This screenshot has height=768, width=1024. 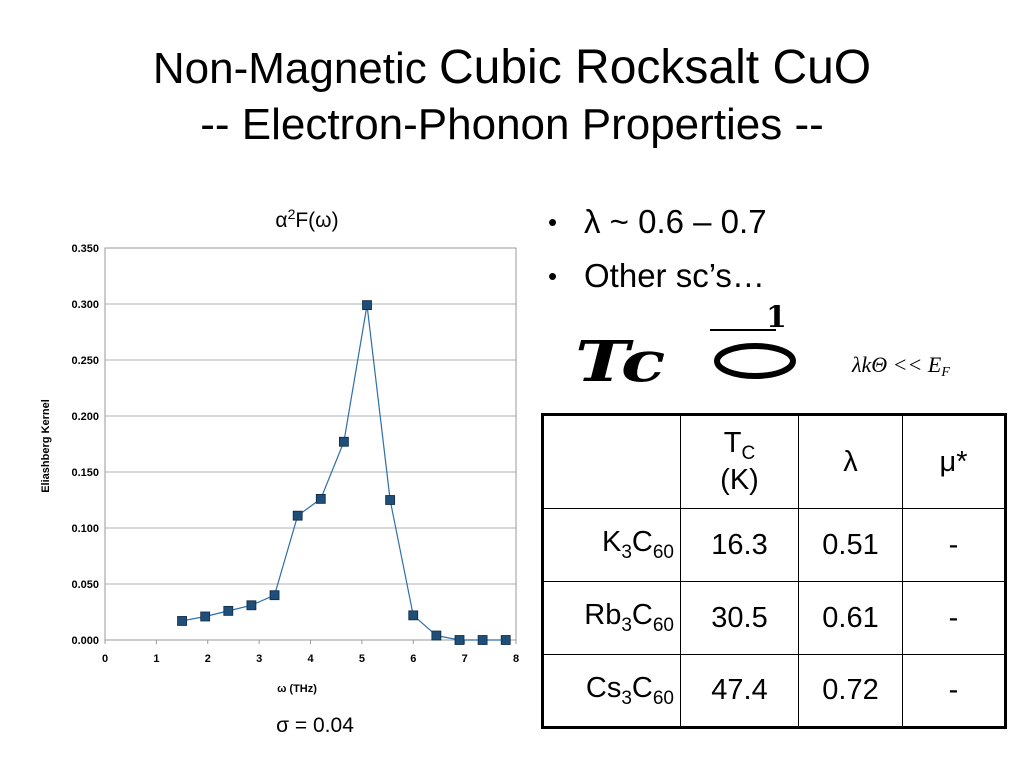 I want to click on tc-subscript: C, so click(x=748, y=453).